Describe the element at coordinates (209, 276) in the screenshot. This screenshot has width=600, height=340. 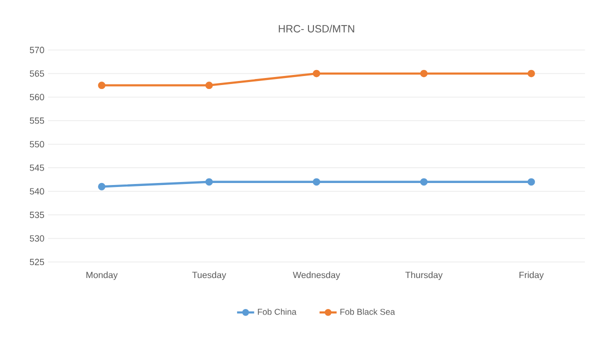
I see `x-tick-label: Tuesday` at that location.